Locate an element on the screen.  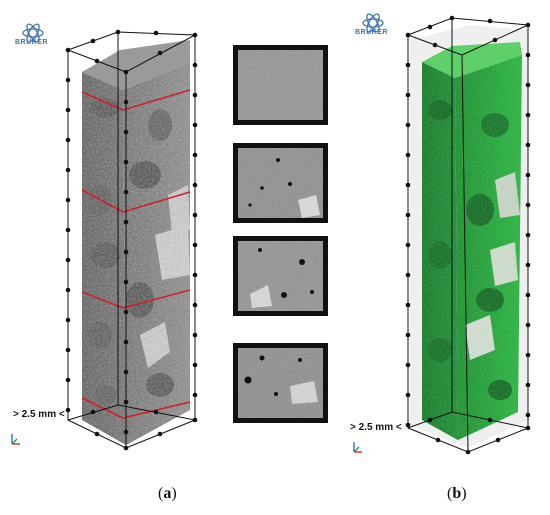
caption-b-letter: b is located at coordinates (457, 493).